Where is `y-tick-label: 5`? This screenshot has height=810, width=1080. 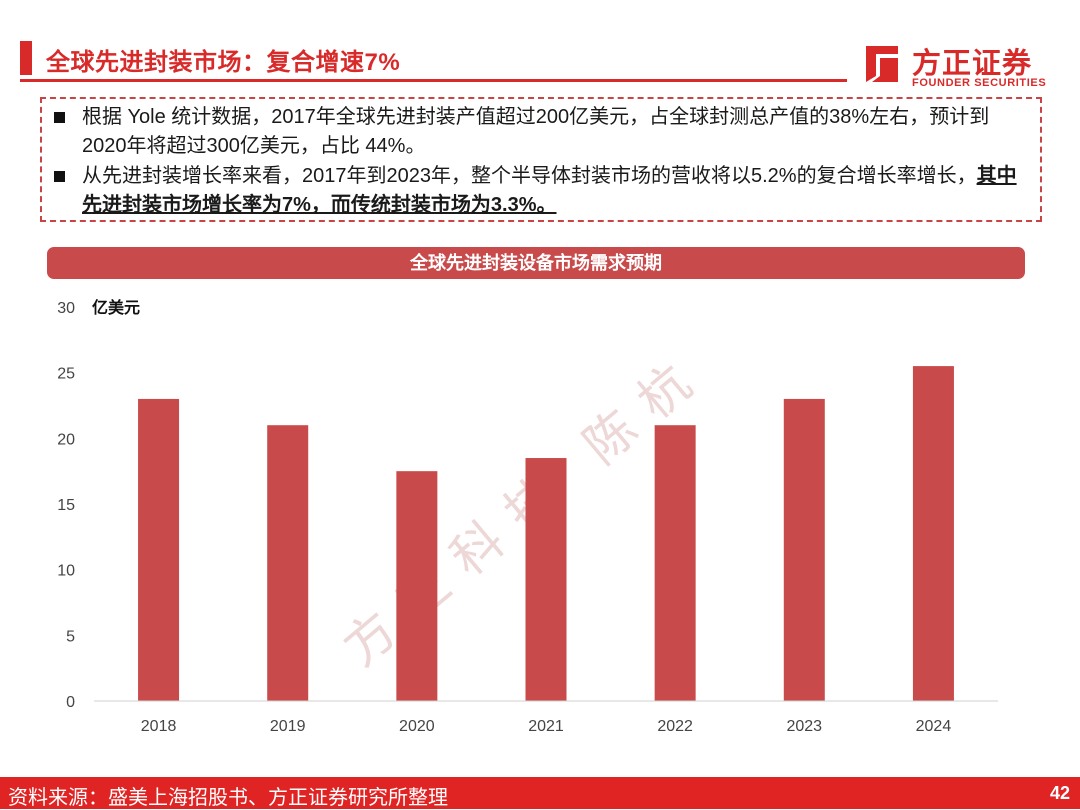
y-tick-label: 5 is located at coordinates (70, 636).